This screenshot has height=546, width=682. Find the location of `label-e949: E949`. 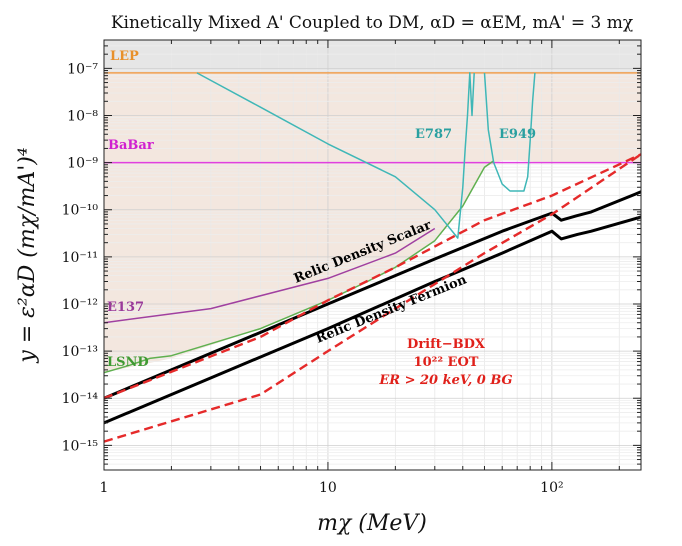

label-e949: E949 is located at coordinates (517, 134).